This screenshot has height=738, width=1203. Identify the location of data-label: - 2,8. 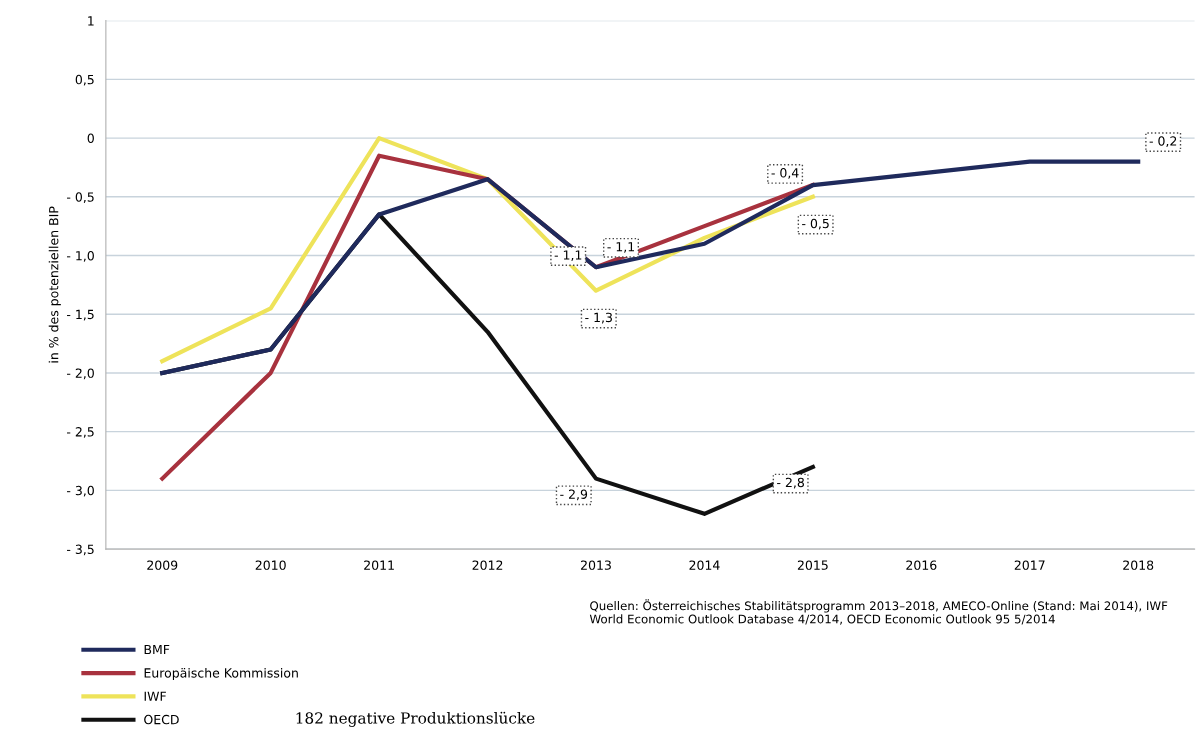
(790, 483).